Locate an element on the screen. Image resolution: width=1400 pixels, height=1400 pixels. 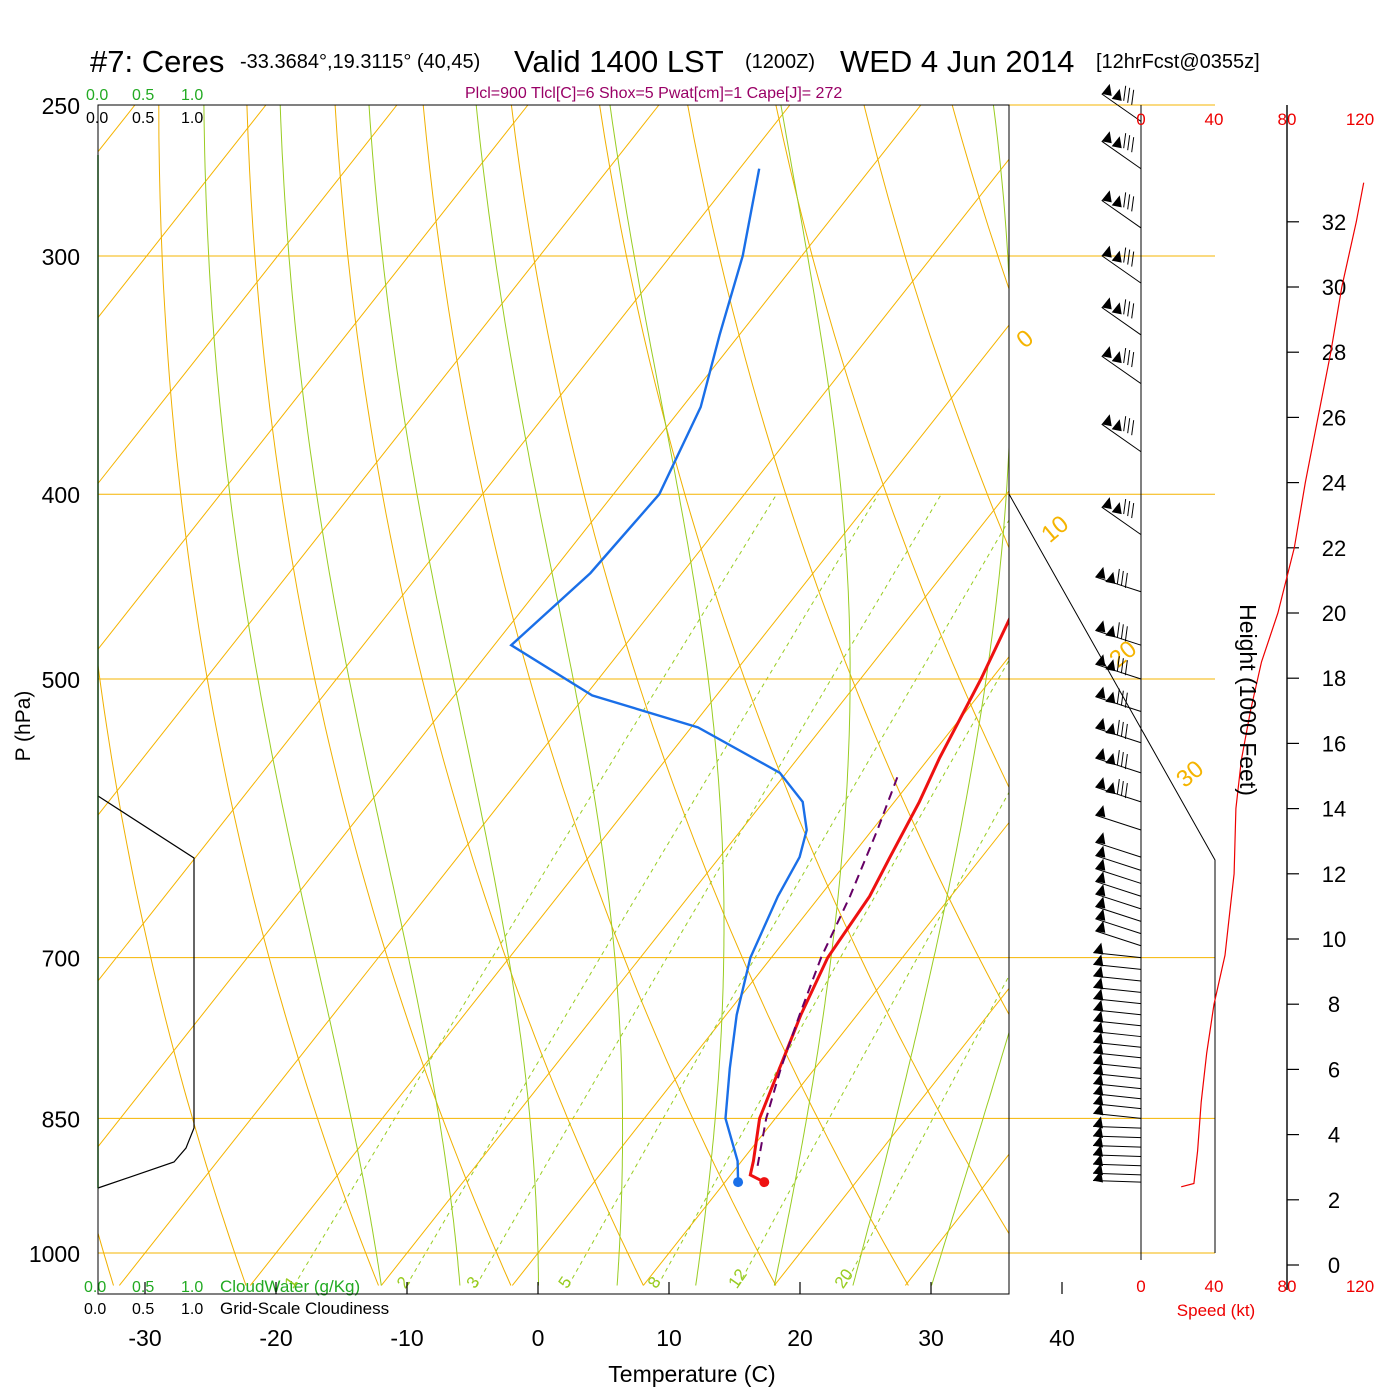
parcel-trace is located at coordinates (828, 969).